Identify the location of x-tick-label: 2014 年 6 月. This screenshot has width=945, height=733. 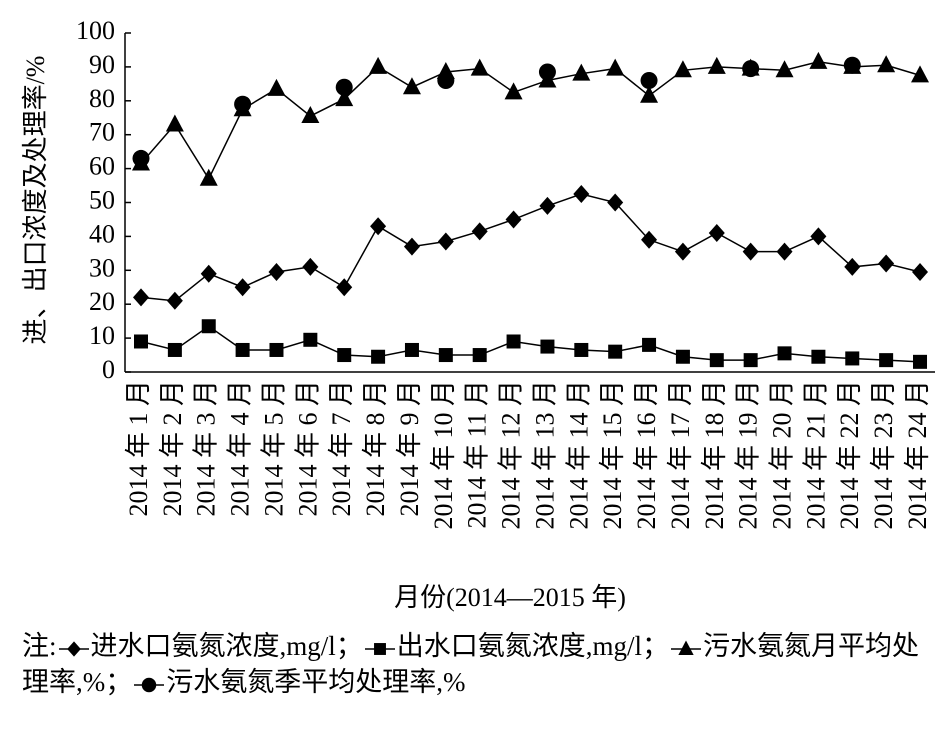
(307, 448).